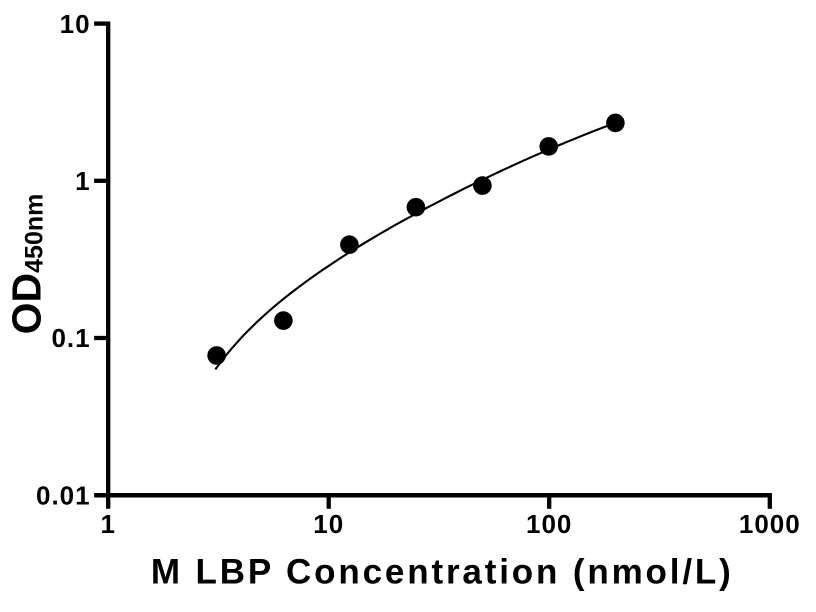 This screenshot has height=612, width=816. What do you see at coordinates (63, 495) in the screenshot?
I see `svg-text: 0.01` at bounding box center [63, 495].